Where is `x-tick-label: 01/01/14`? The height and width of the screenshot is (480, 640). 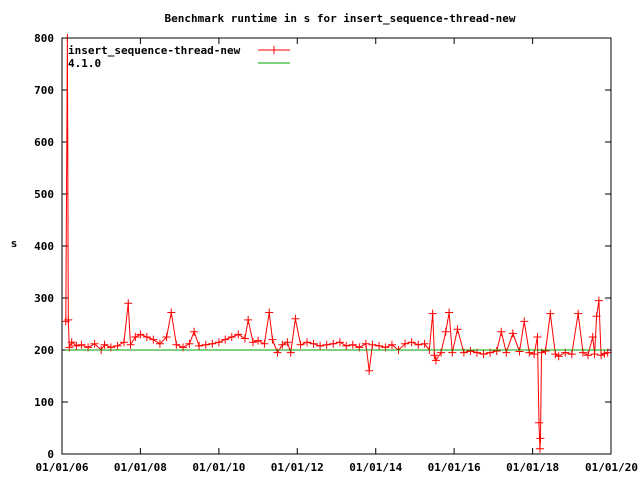
x-tick-label: 01/01/14 is located at coordinates (375, 467).